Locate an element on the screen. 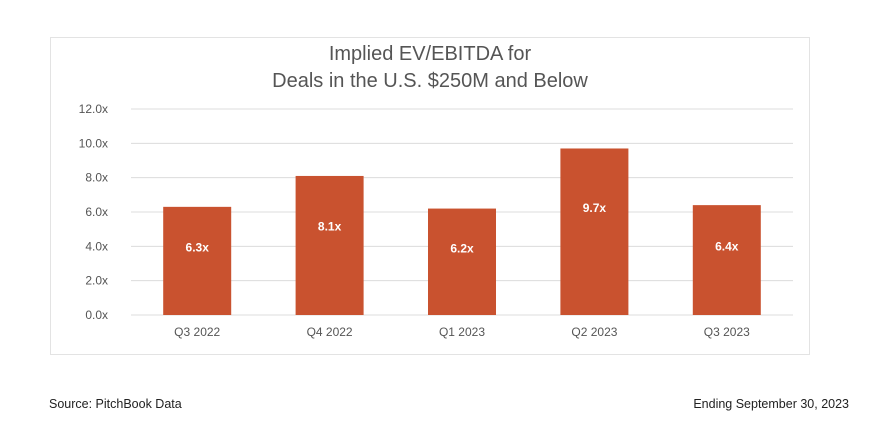  y-tick-label: 8.0x is located at coordinates (96, 178).